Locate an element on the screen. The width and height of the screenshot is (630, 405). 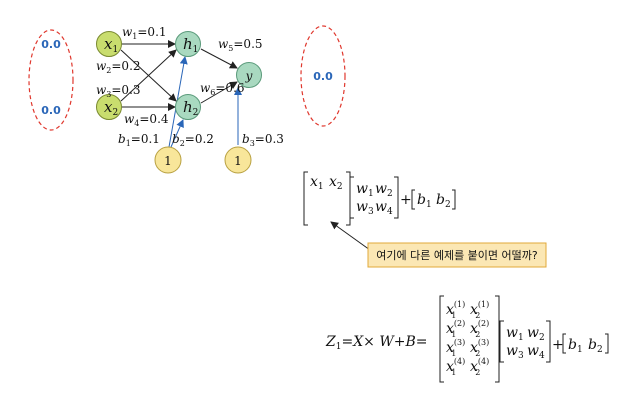
node-y is located at coordinates (249, 75).